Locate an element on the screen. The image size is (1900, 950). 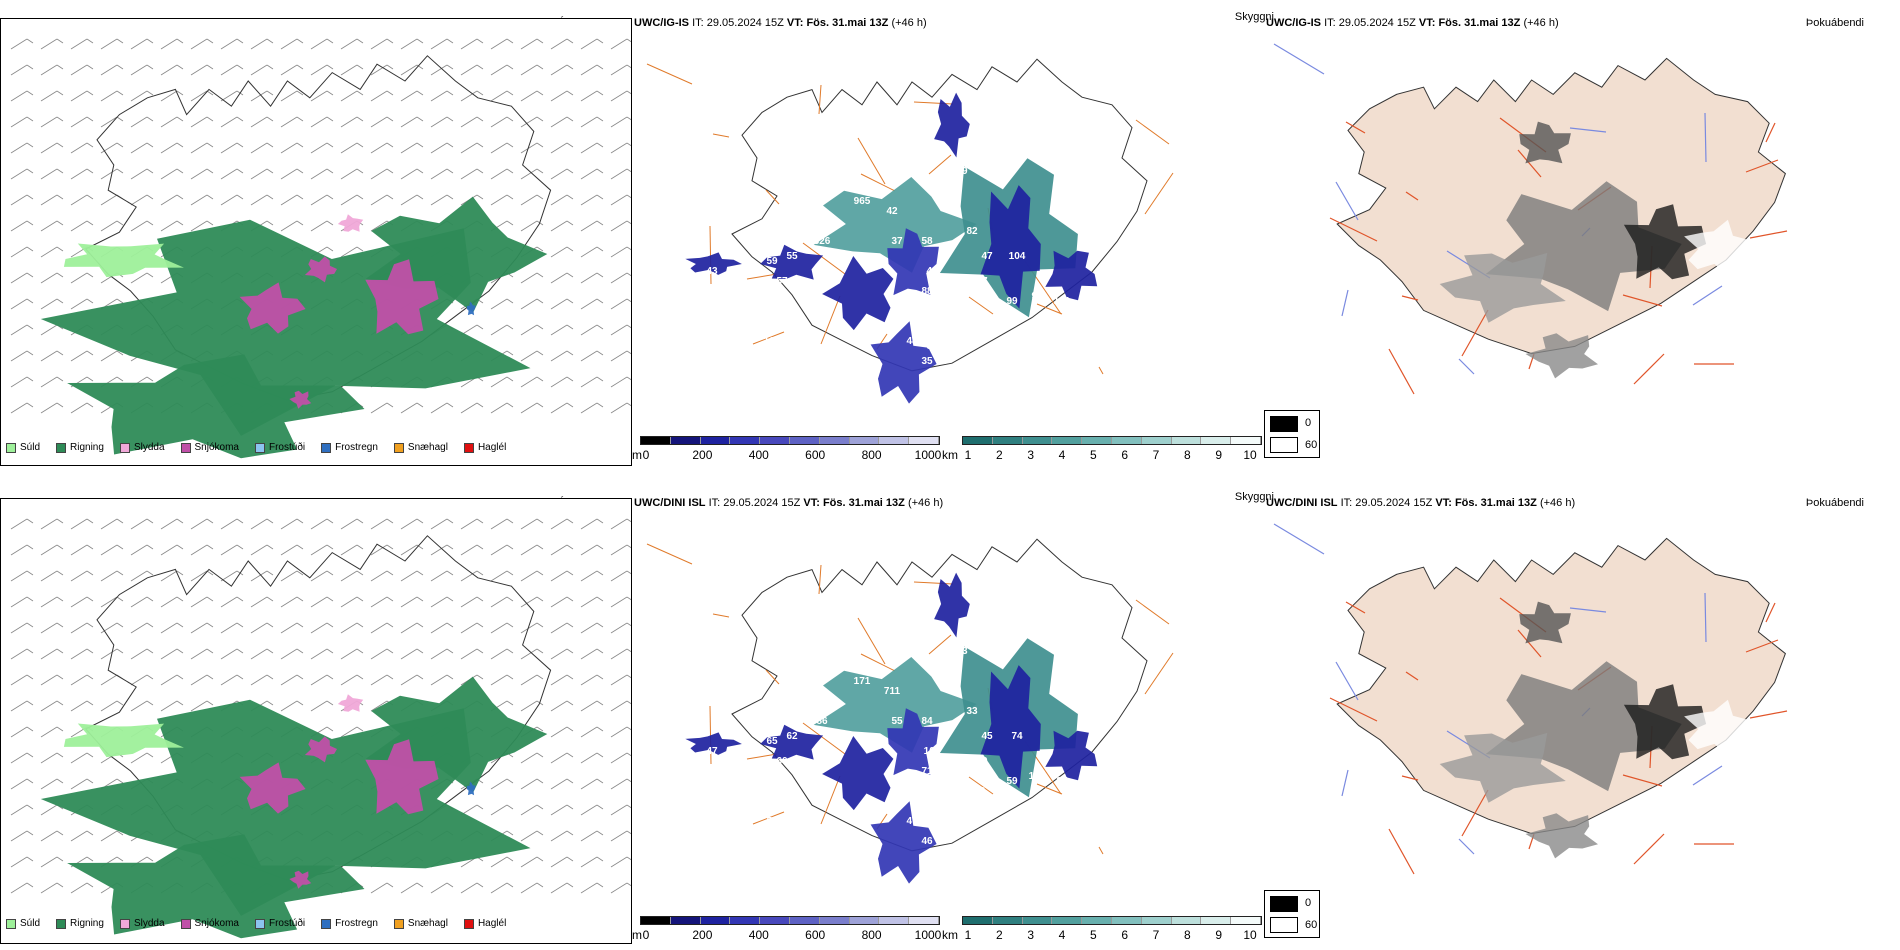
visibility-value: 145 is located at coordinates (952, 766).